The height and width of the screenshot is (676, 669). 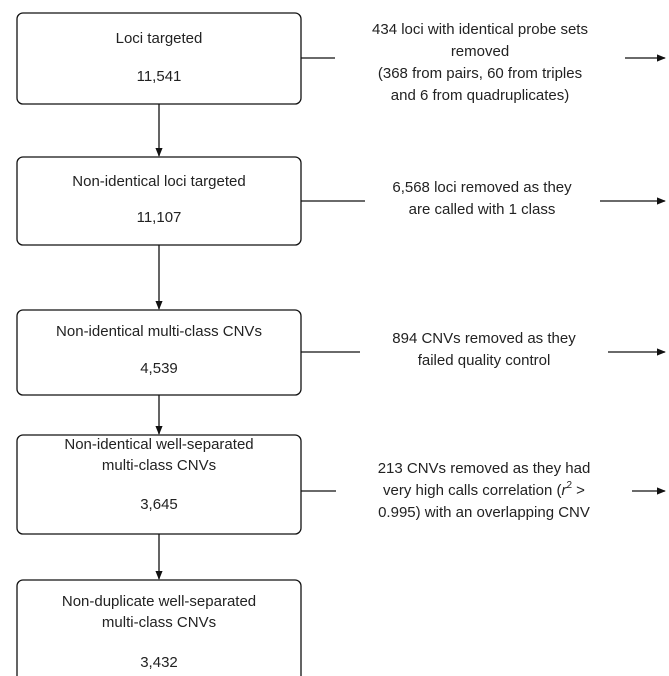 I want to click on note-text: 6,568 loci removed as they, so click(x=482, y=187).